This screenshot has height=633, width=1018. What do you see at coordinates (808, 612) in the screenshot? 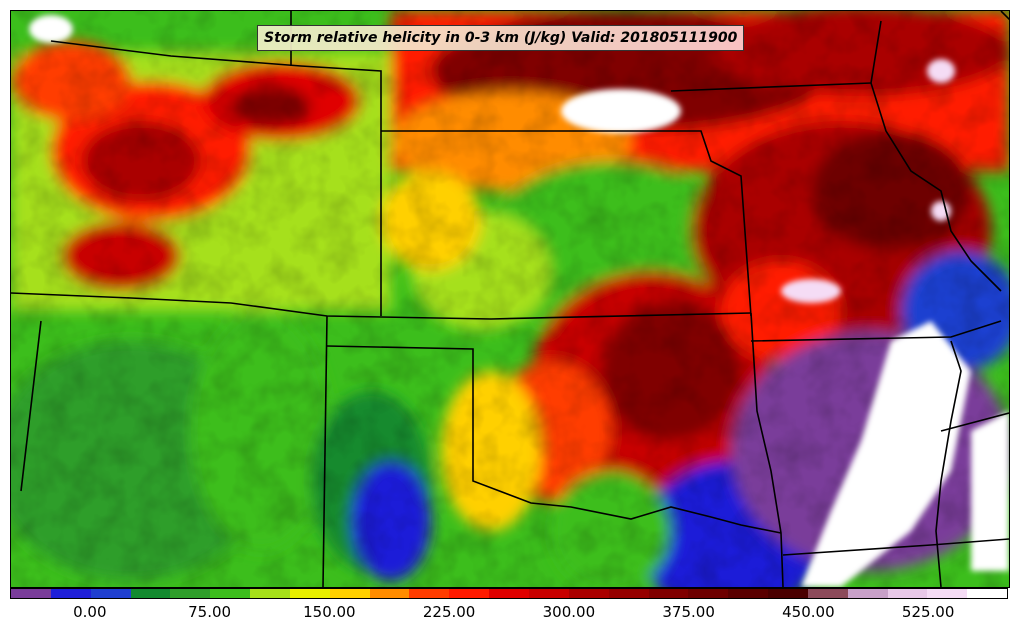
I see `colorbar-tick-label: 450.00` at bounding box center [808, 612].